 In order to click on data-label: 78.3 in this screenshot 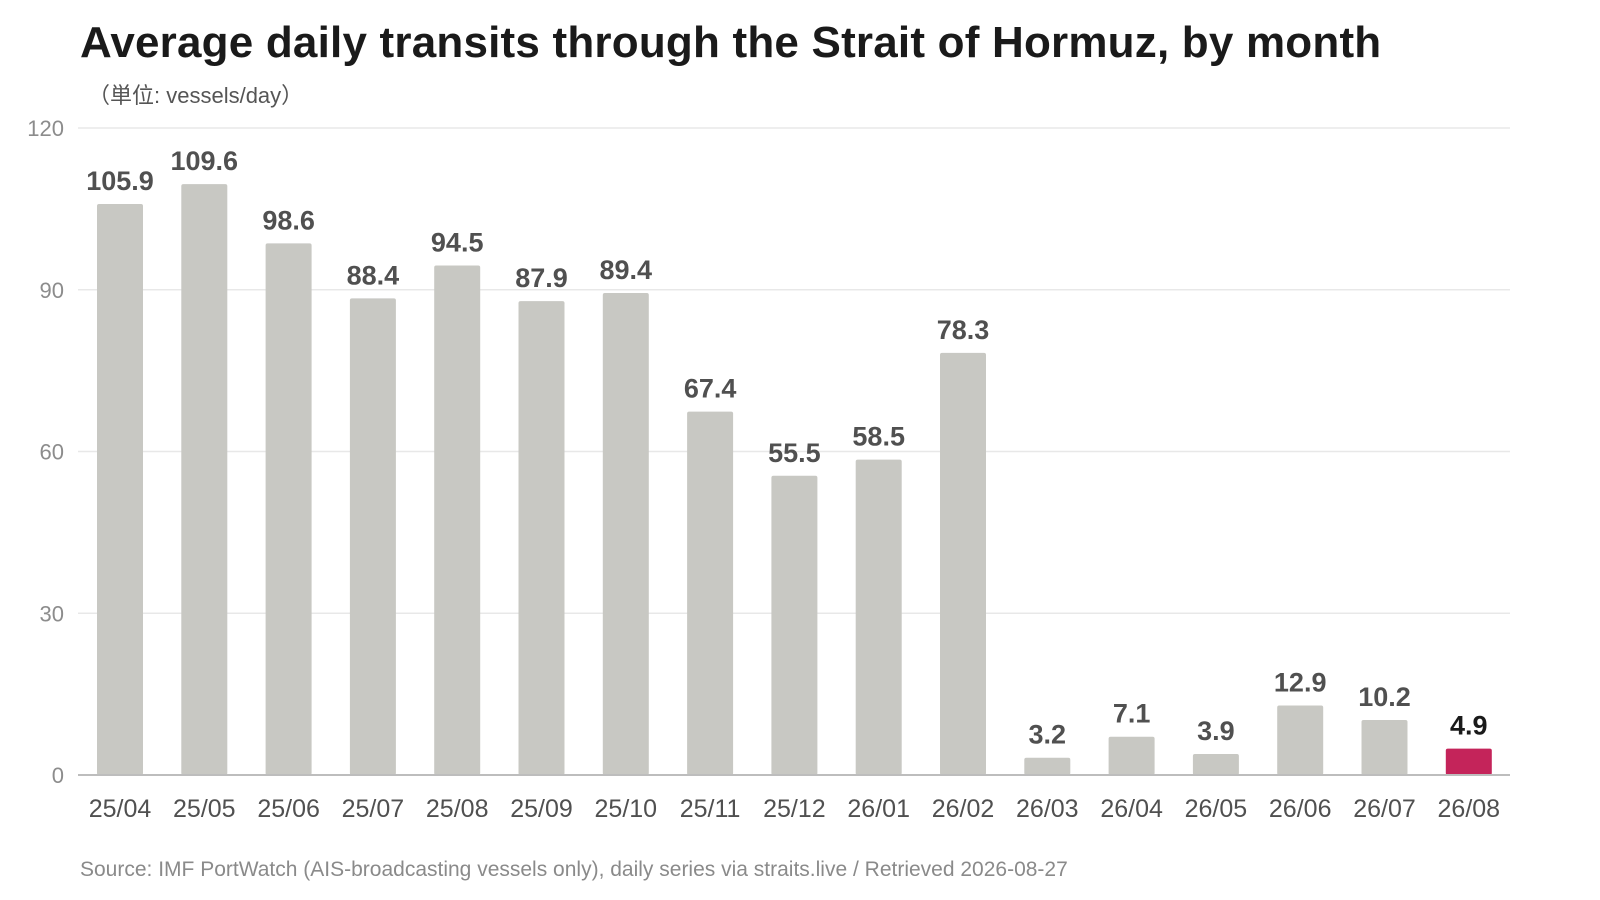, I will do `click(963, 330)`.